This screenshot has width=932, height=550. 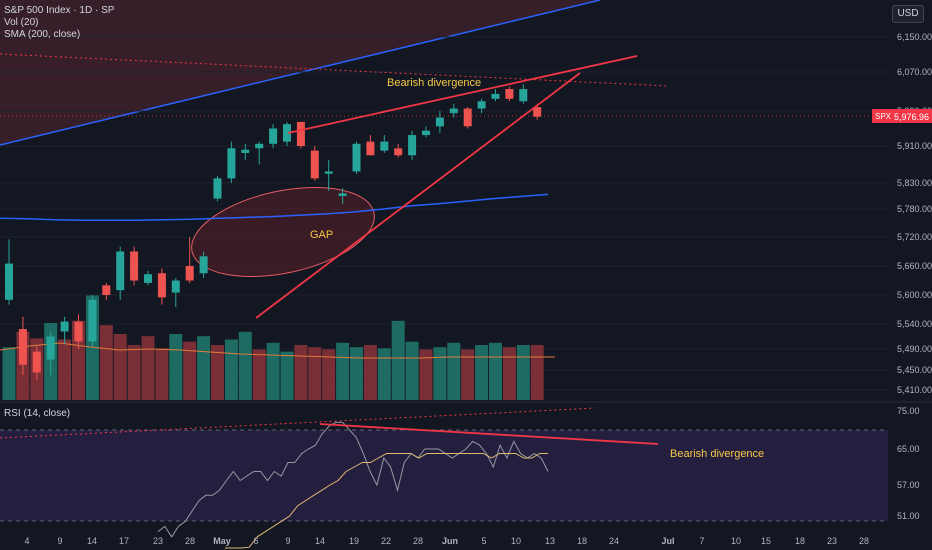 I want to click on last-price-value: 5,976.96, so click(x=911, y=117).